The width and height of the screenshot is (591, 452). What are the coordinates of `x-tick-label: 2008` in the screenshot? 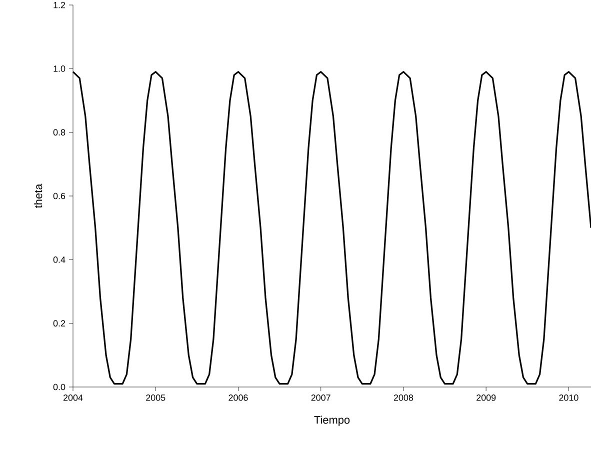 It's located at (404, 397).